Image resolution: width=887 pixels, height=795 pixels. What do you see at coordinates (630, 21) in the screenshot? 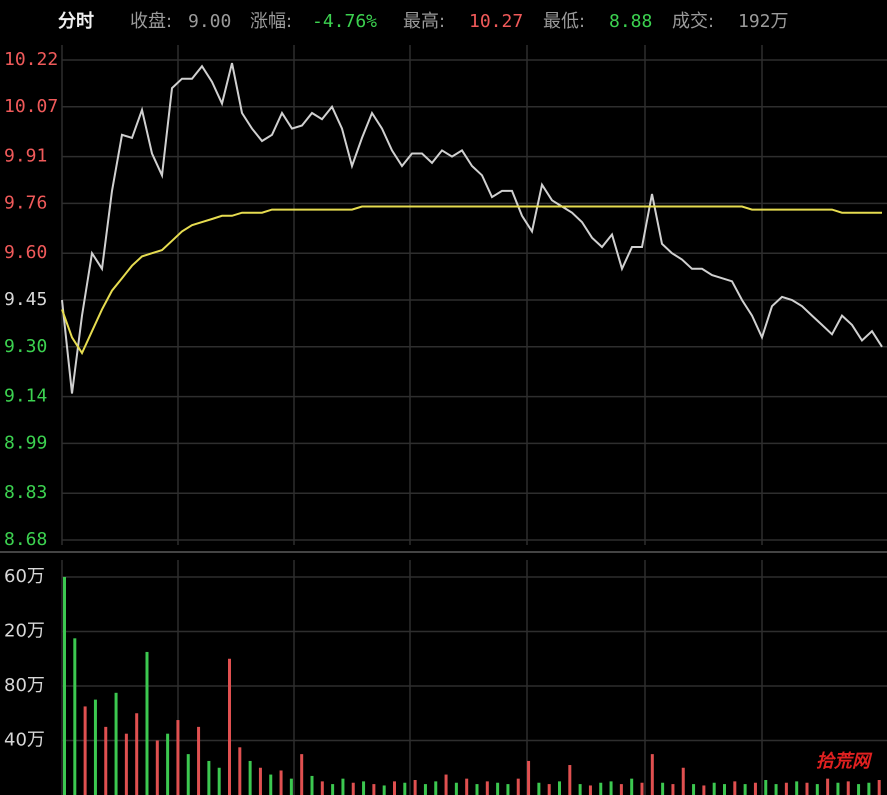
I see `header-value: 8.88` at bounding box center [630, 21].